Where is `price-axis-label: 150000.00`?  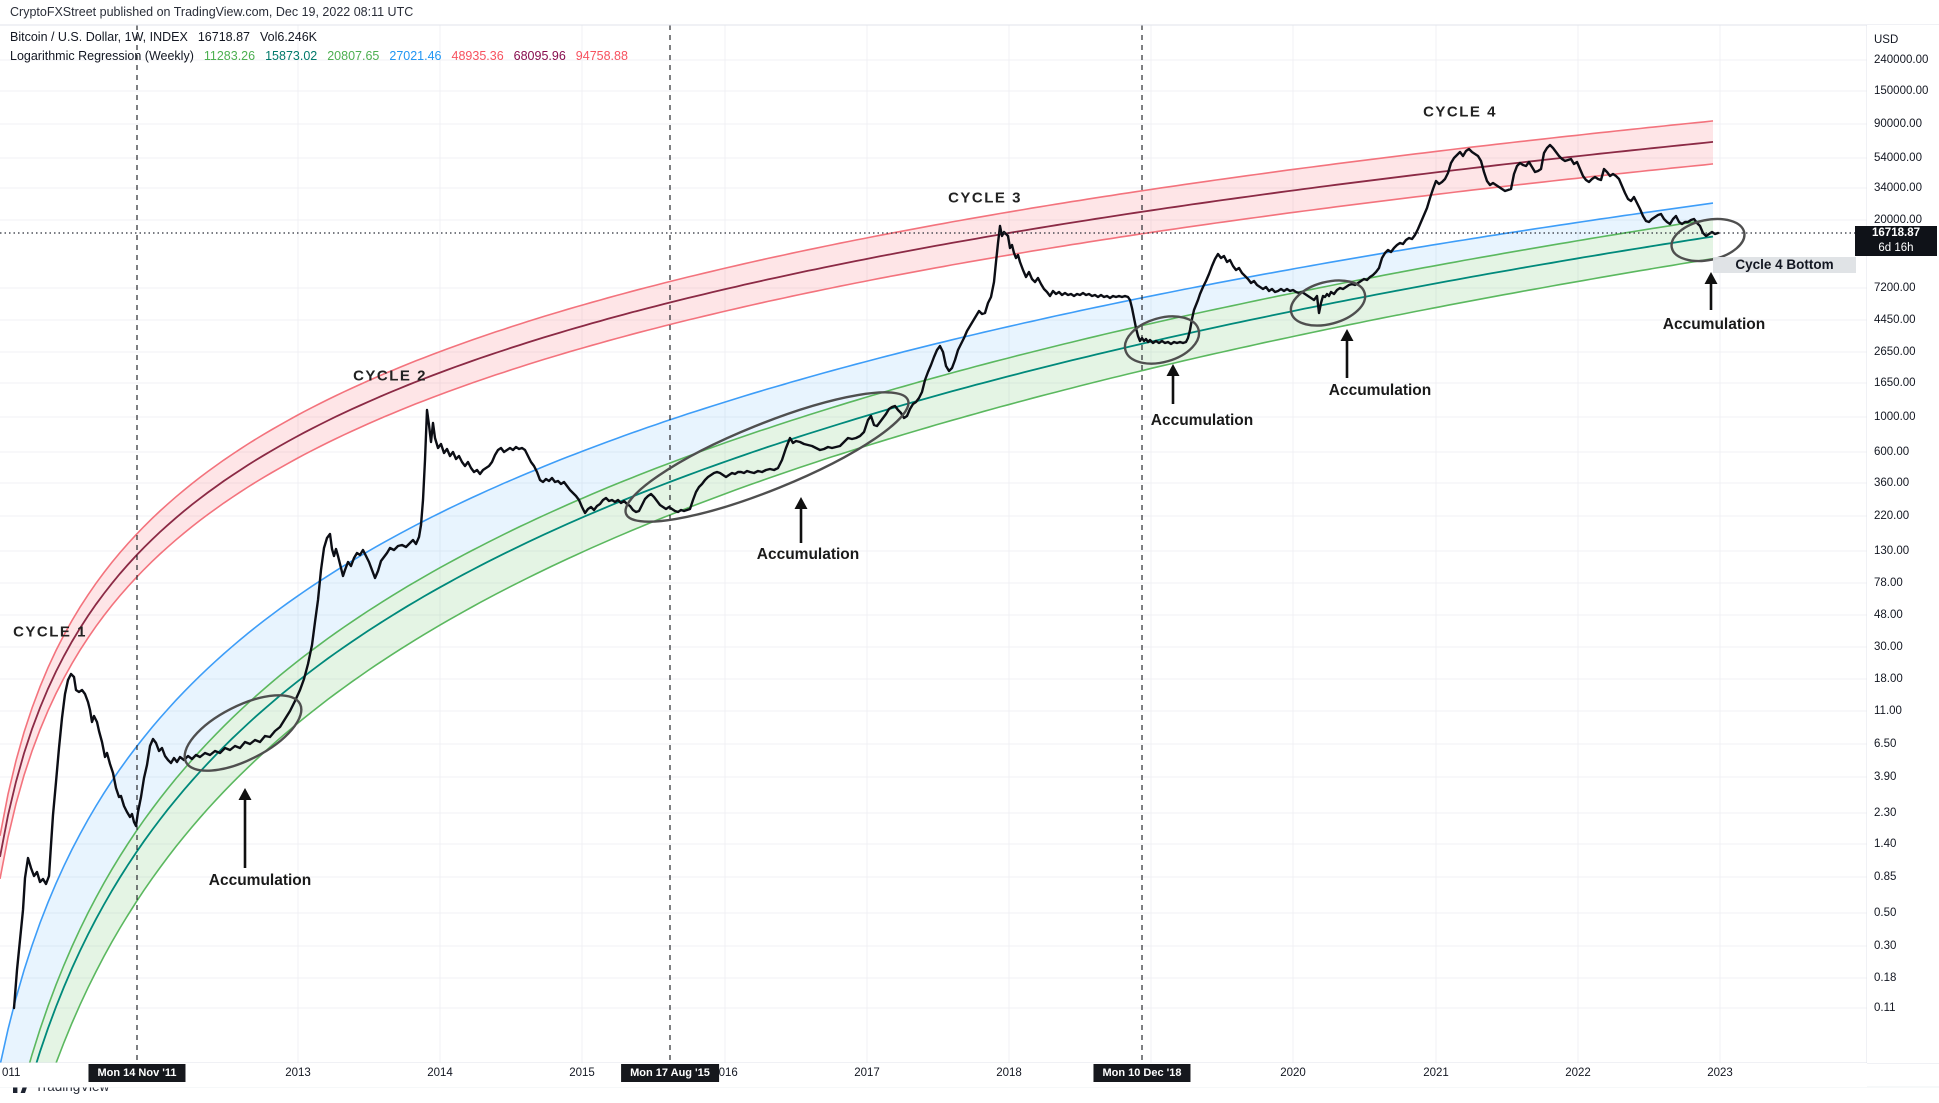 price-axis-label: 150000.00 is located at coordinates (1901, 91).